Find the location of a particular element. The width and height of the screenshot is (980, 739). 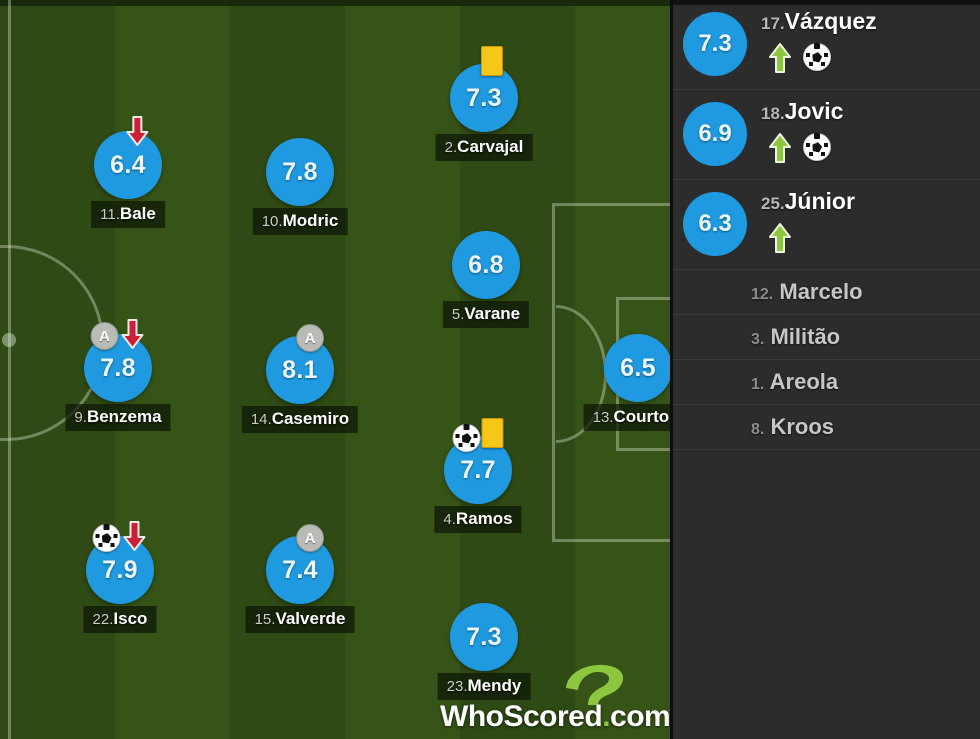

player-nameplate: 11.Bale is located at coordinates (128, 214).